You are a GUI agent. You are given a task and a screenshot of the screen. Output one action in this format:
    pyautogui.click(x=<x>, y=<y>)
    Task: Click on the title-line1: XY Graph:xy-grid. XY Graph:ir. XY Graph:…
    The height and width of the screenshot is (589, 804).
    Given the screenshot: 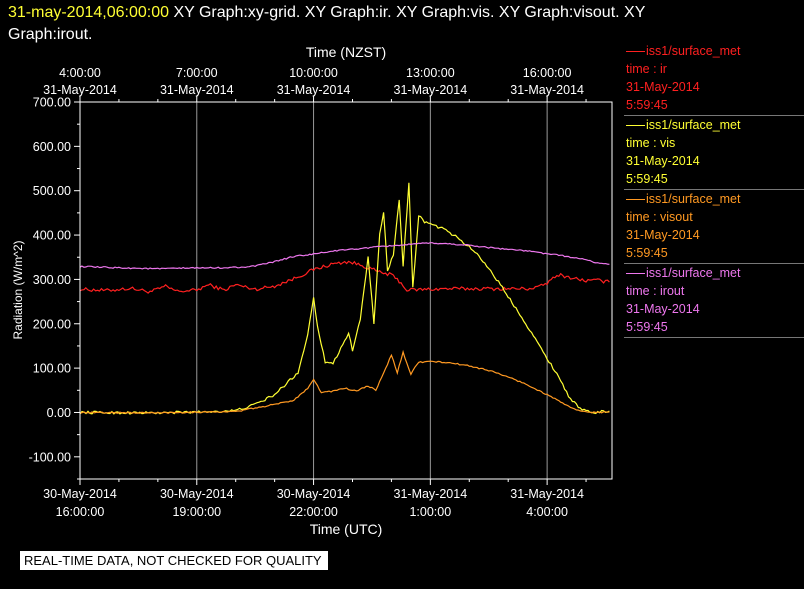 What is the action you would take?
    pyautogui.click(x=409, y=12)
    